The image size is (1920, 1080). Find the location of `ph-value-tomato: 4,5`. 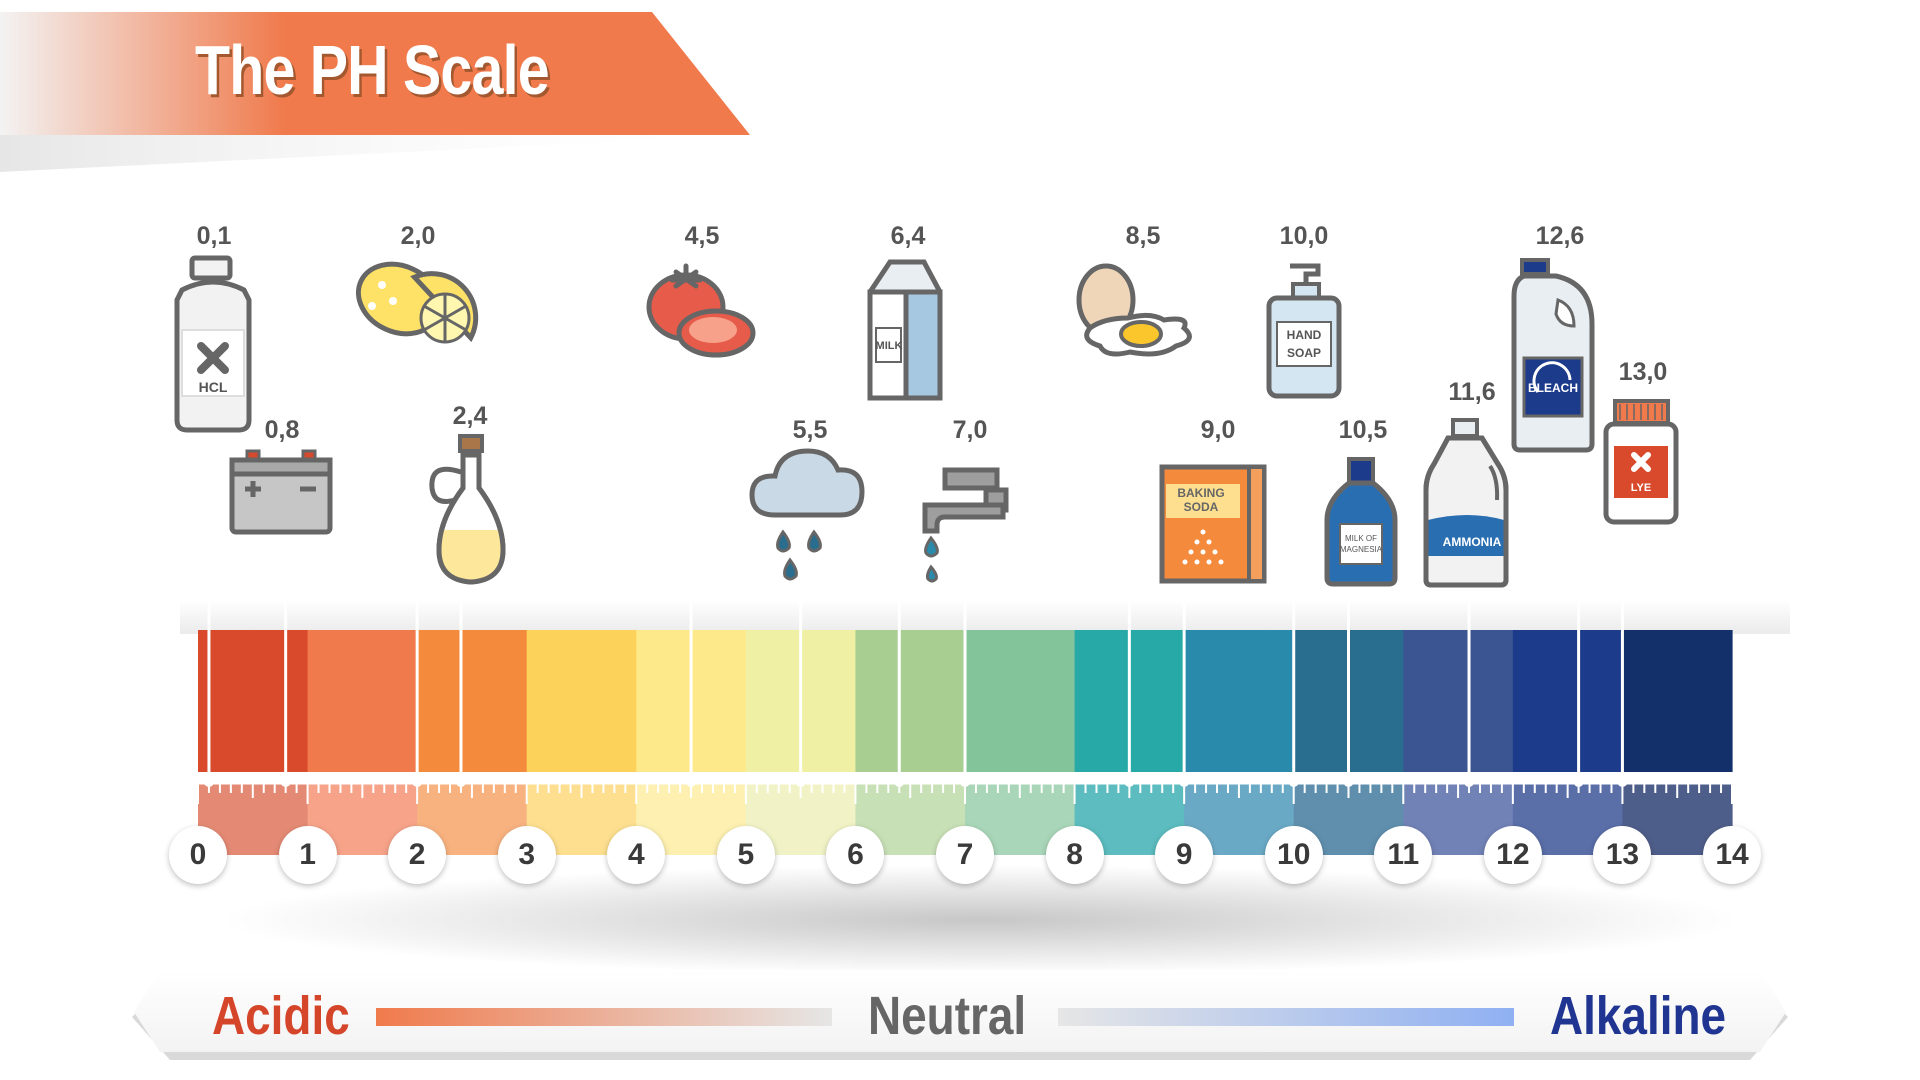

ph-value-tomato: 4,5 is located at coordinates (702, 236).